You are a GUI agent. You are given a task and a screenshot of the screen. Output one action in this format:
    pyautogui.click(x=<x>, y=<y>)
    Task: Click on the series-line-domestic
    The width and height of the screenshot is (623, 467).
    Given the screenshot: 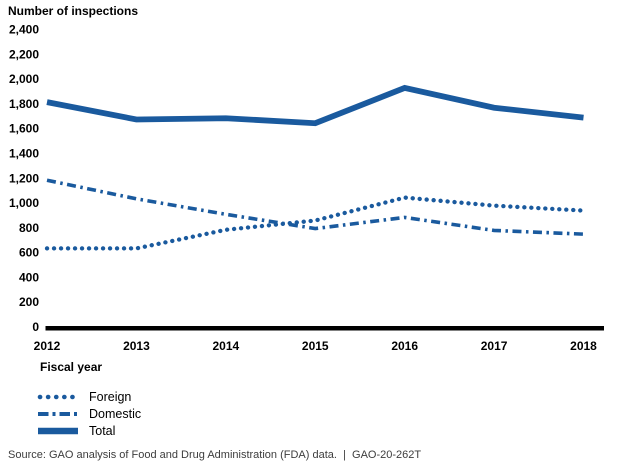 What is the action you would take?
    pyautogui.click(x=315, y=207)
    